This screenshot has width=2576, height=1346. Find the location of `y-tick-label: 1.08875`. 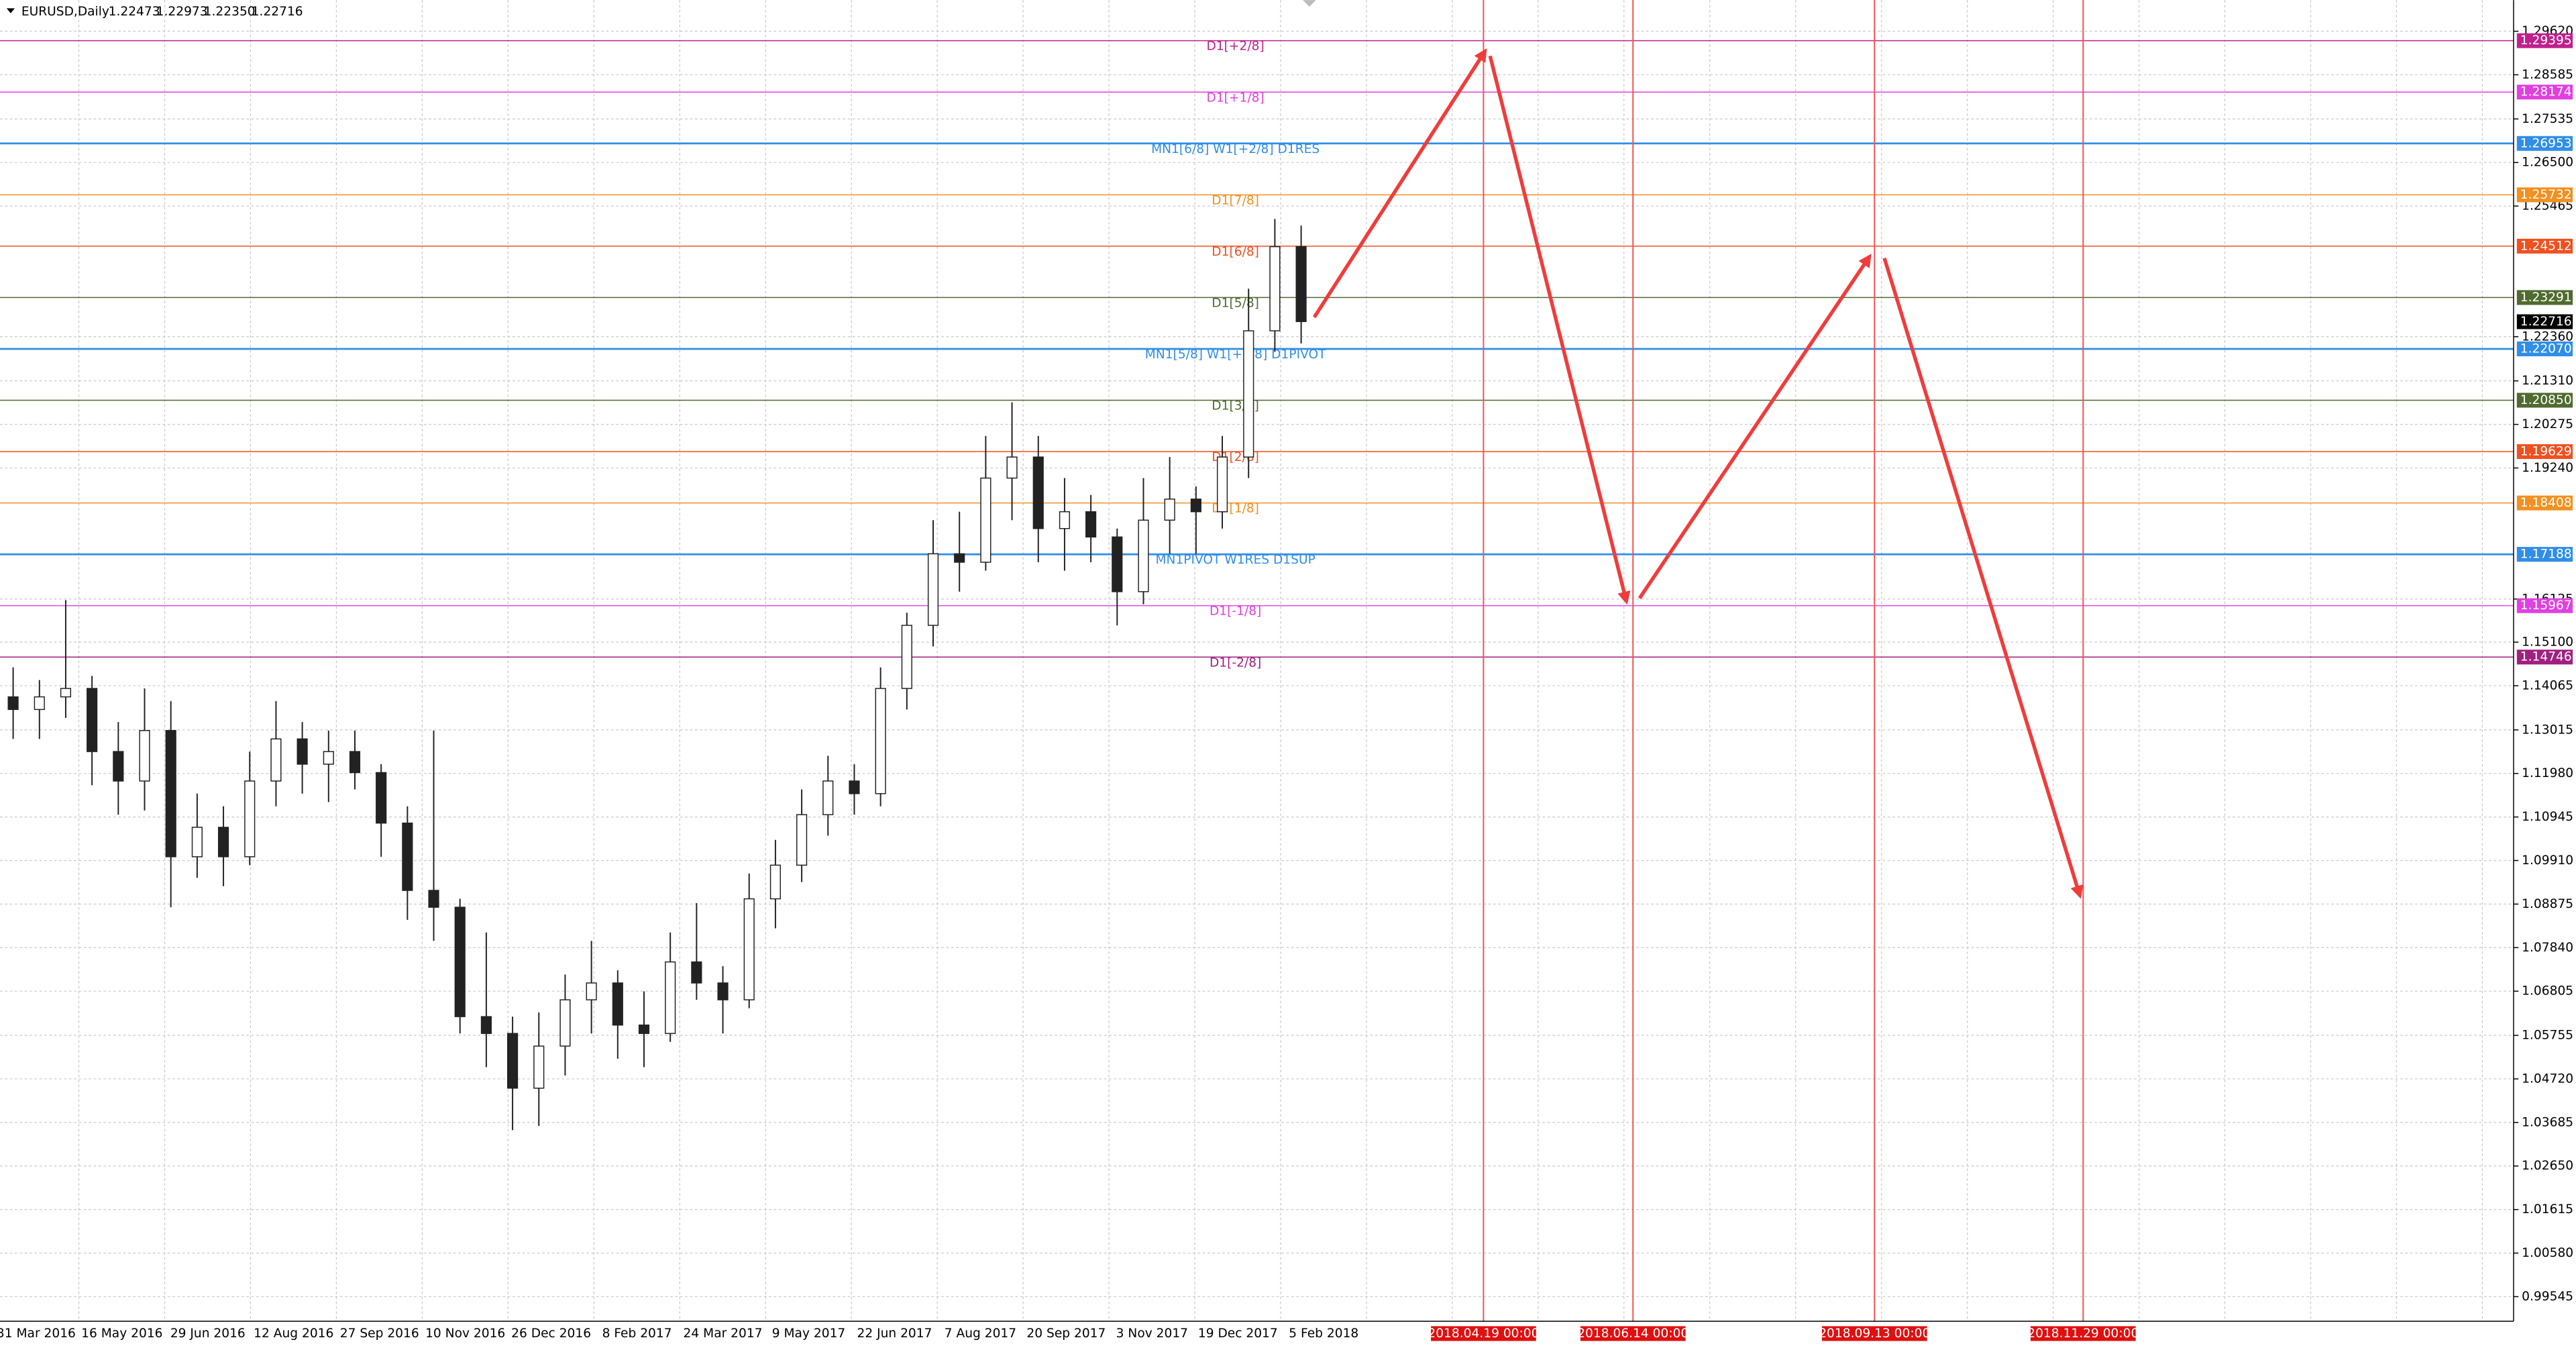

y-tick-label: 1.08875 is located at coordinates (2547, 904).